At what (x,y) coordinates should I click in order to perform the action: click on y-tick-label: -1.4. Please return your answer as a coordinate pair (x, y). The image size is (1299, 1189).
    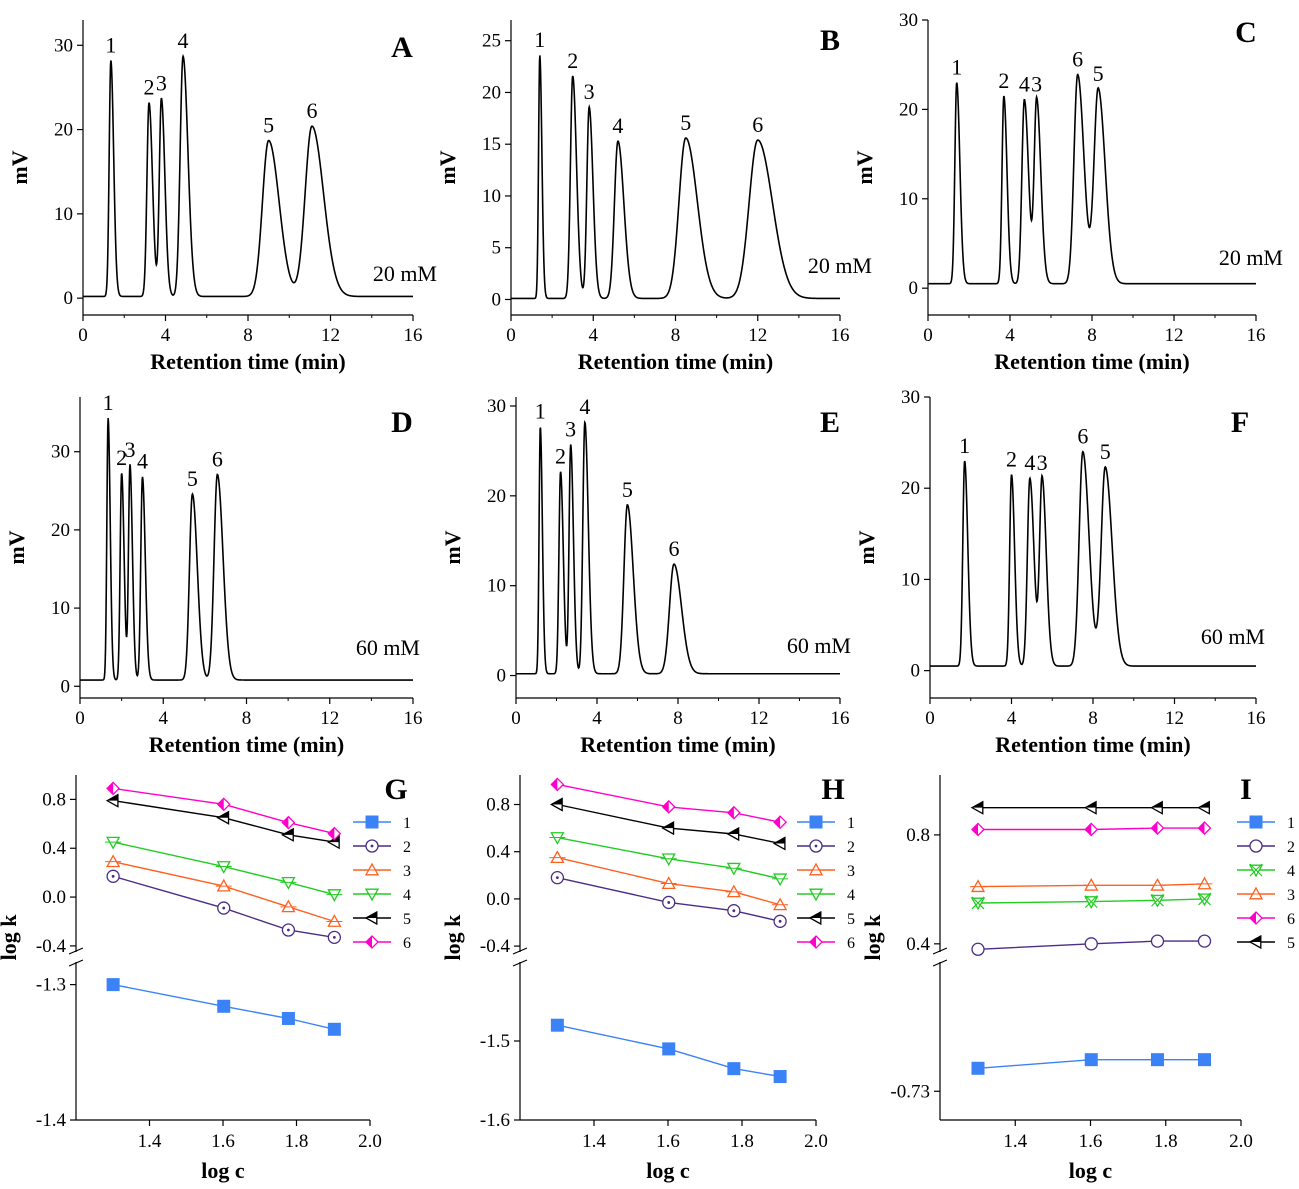
    Looking at the image, I should click on (51, 1120).